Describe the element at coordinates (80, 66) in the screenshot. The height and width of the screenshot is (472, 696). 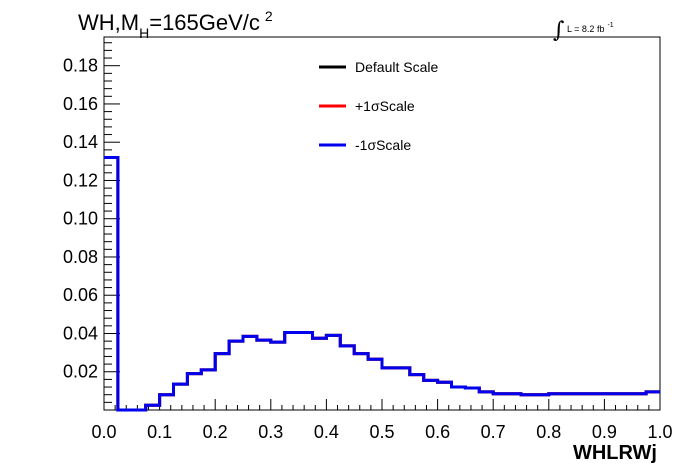
I see `y-tick-label: 0.18` at that location.